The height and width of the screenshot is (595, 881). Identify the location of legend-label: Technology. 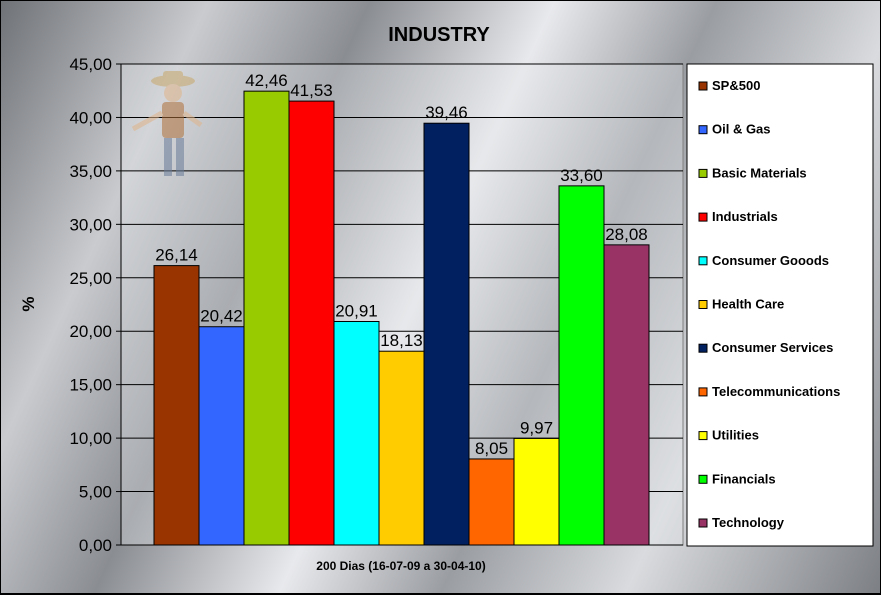
(748, 522).